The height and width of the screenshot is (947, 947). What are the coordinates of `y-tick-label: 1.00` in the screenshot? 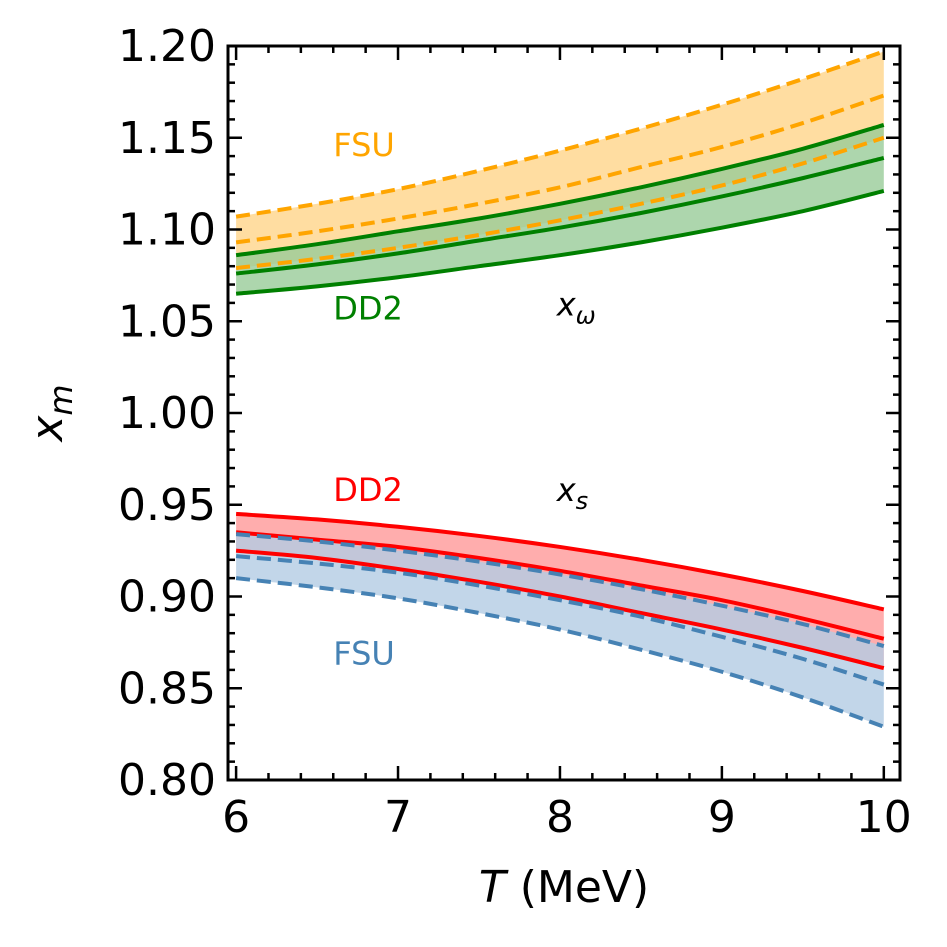 It's located at (167, 413).